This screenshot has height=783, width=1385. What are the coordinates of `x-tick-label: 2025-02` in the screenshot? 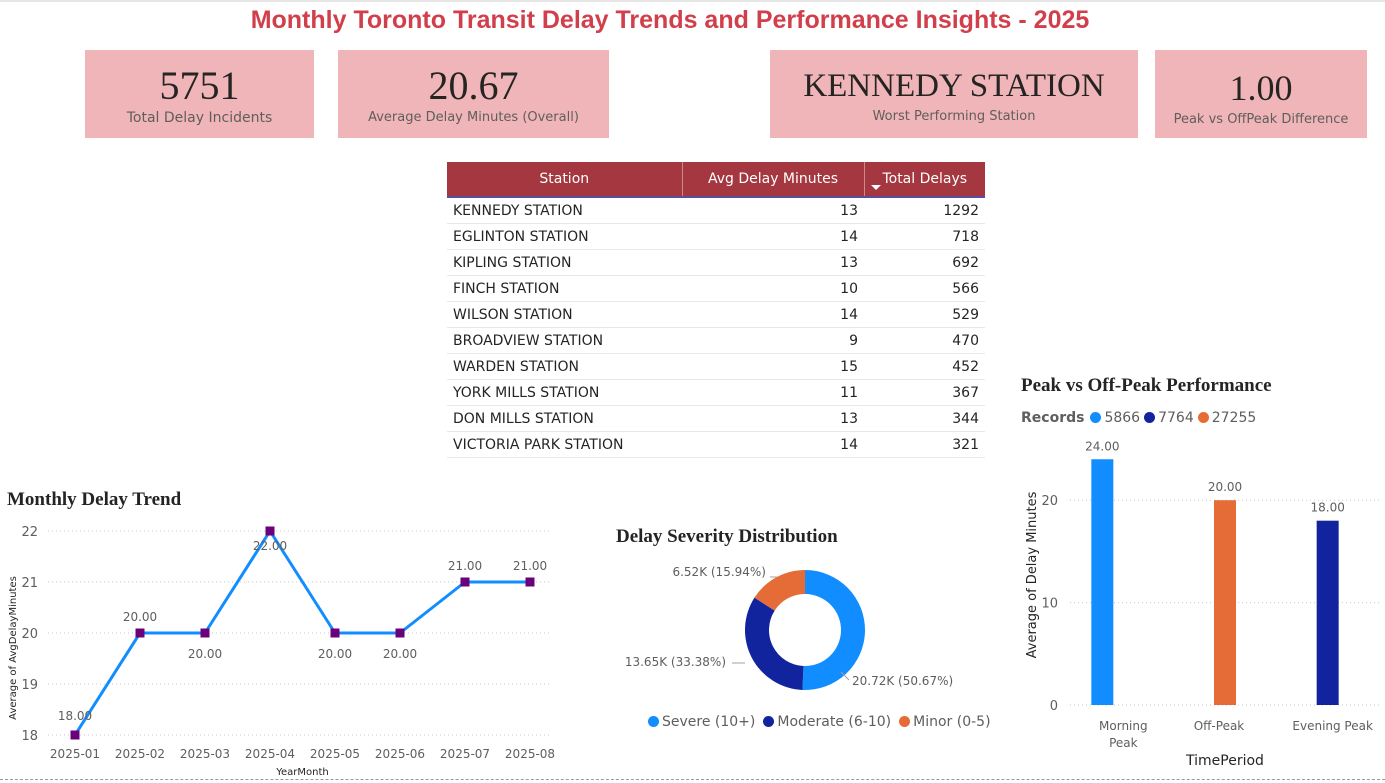 It's located at (140, 754).